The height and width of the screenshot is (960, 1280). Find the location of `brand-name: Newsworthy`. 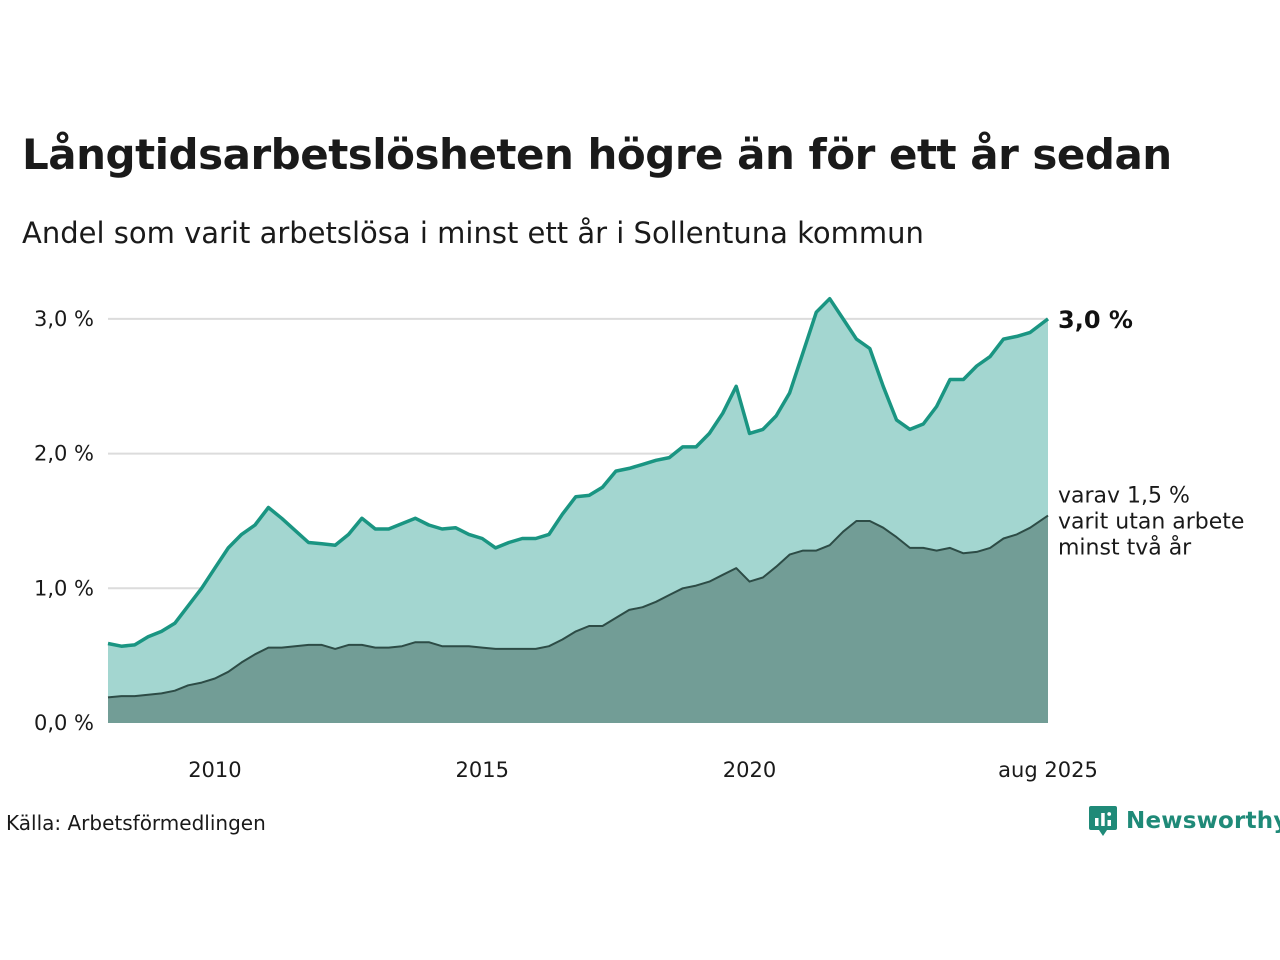

brand-name: Newsworthy is located at coordinates (1203, 821).